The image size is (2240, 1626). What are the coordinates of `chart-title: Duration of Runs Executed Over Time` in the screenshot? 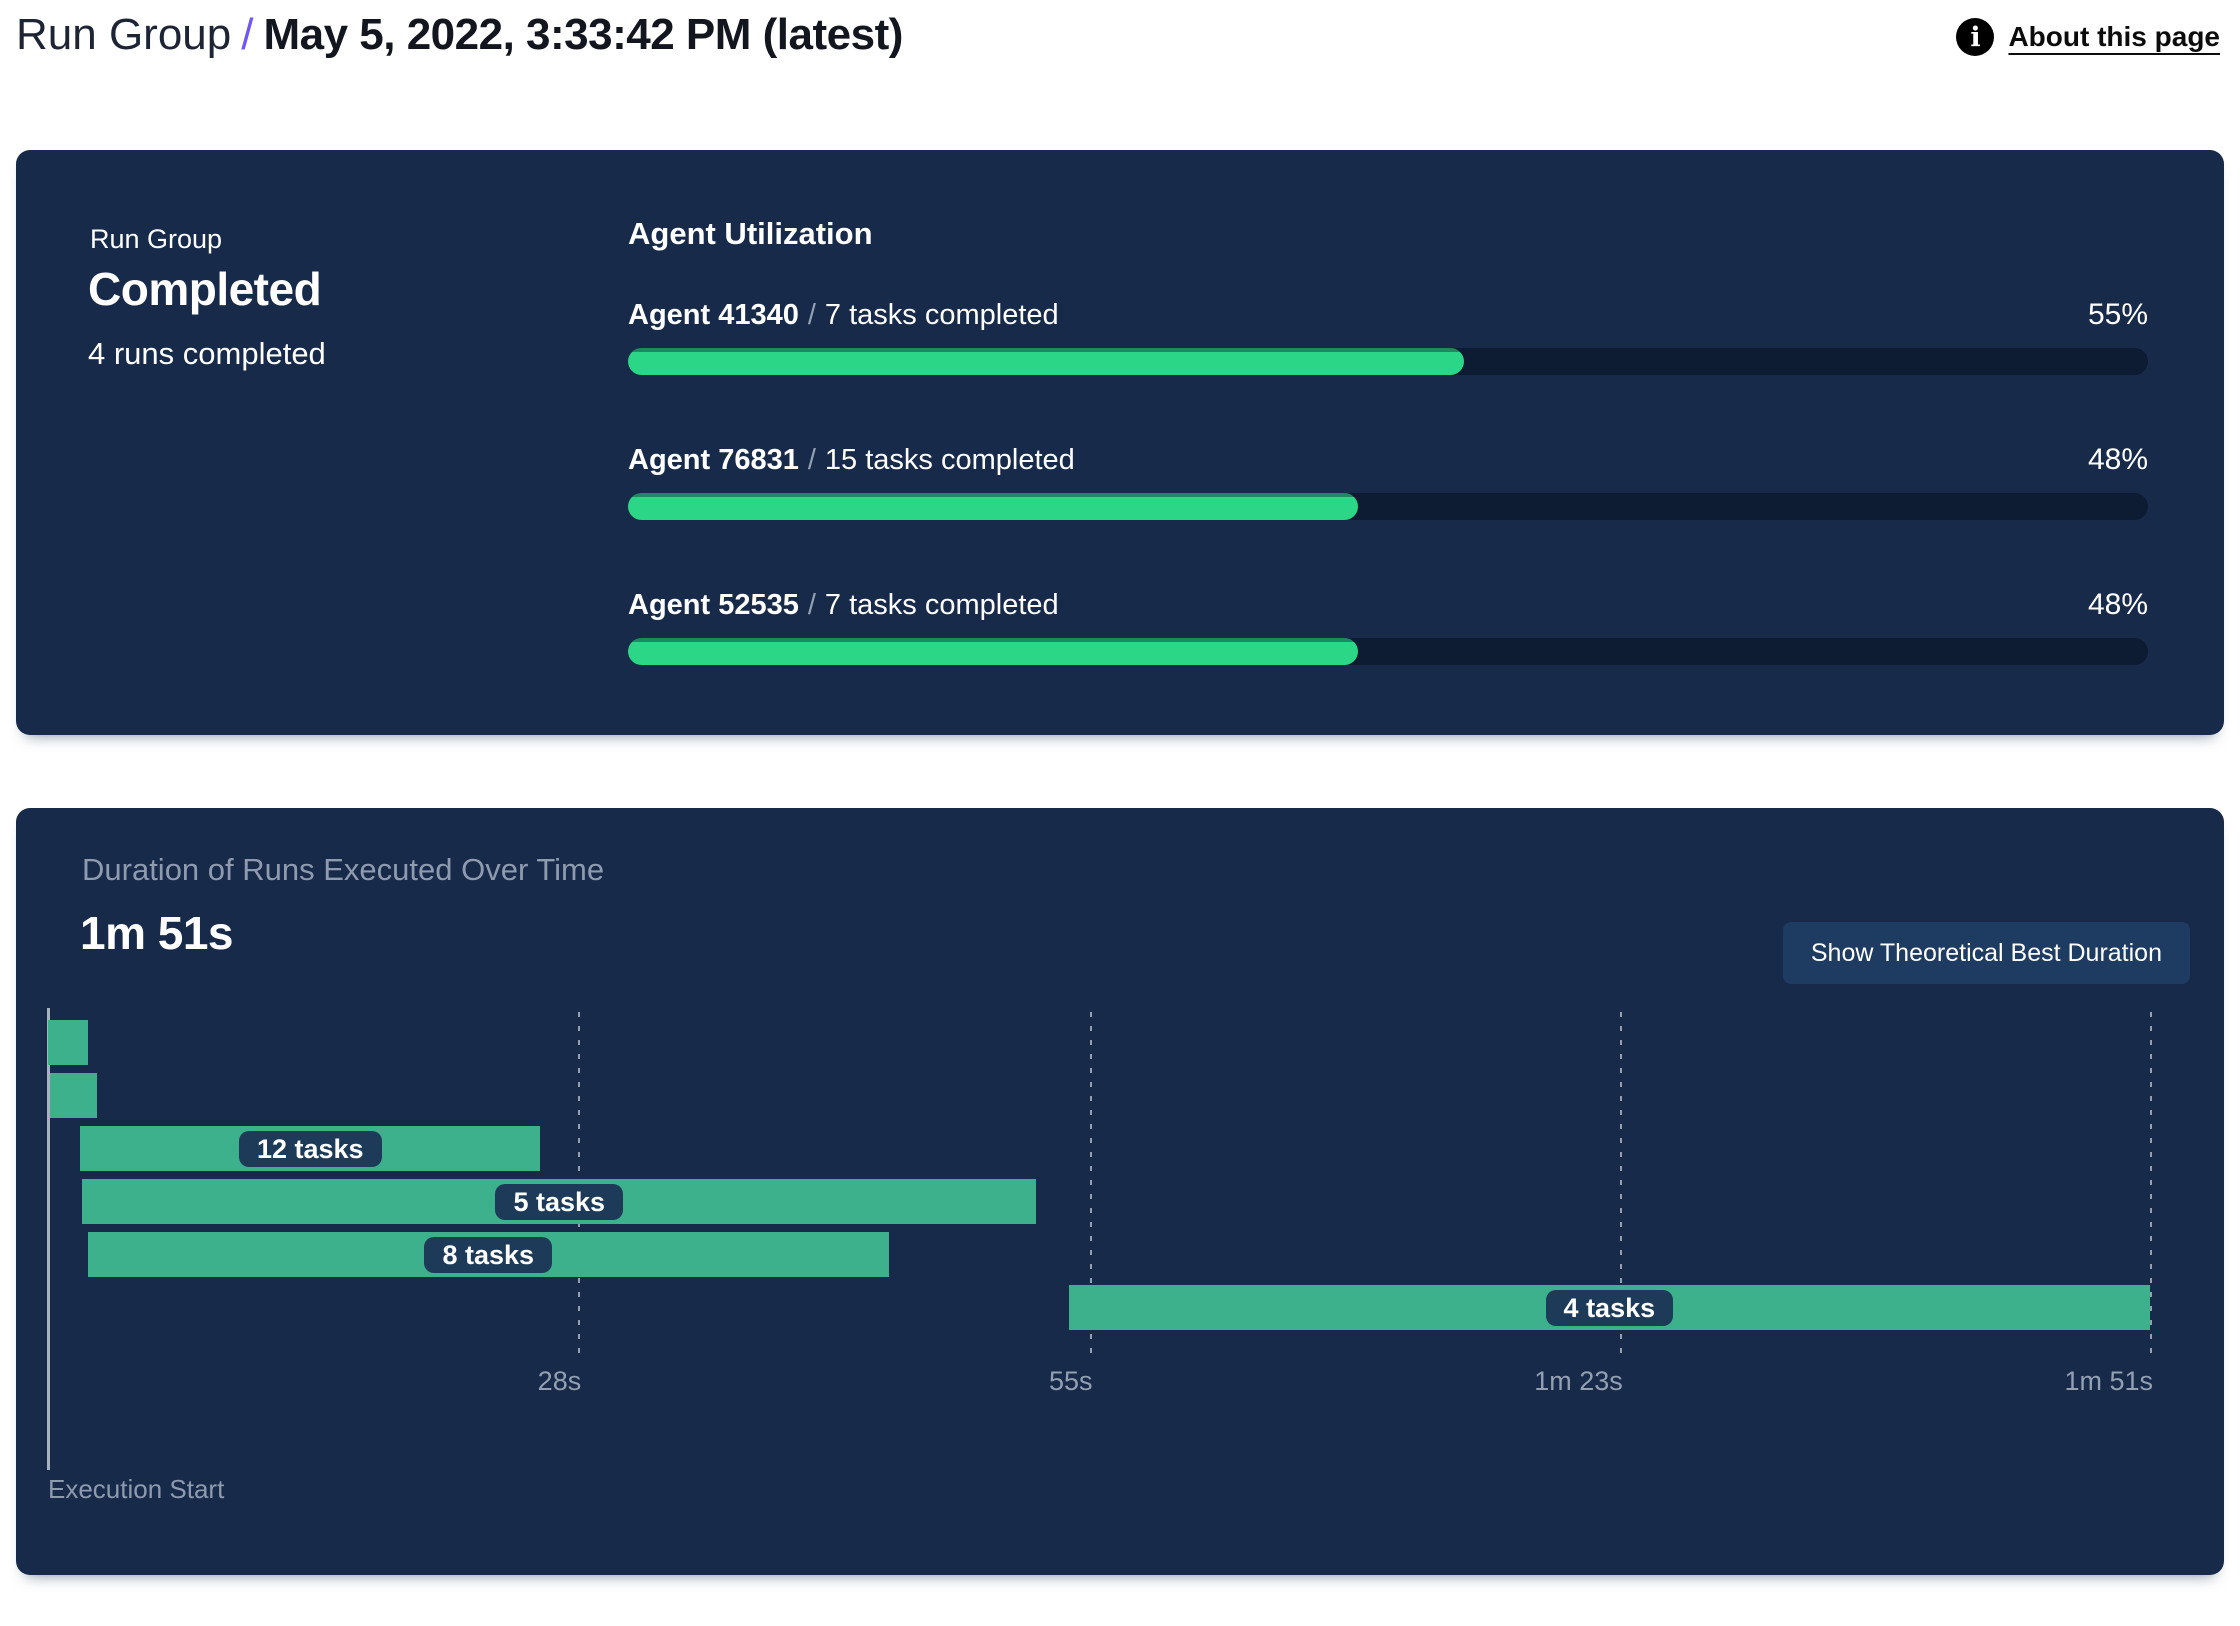 It's located at (343, 869).